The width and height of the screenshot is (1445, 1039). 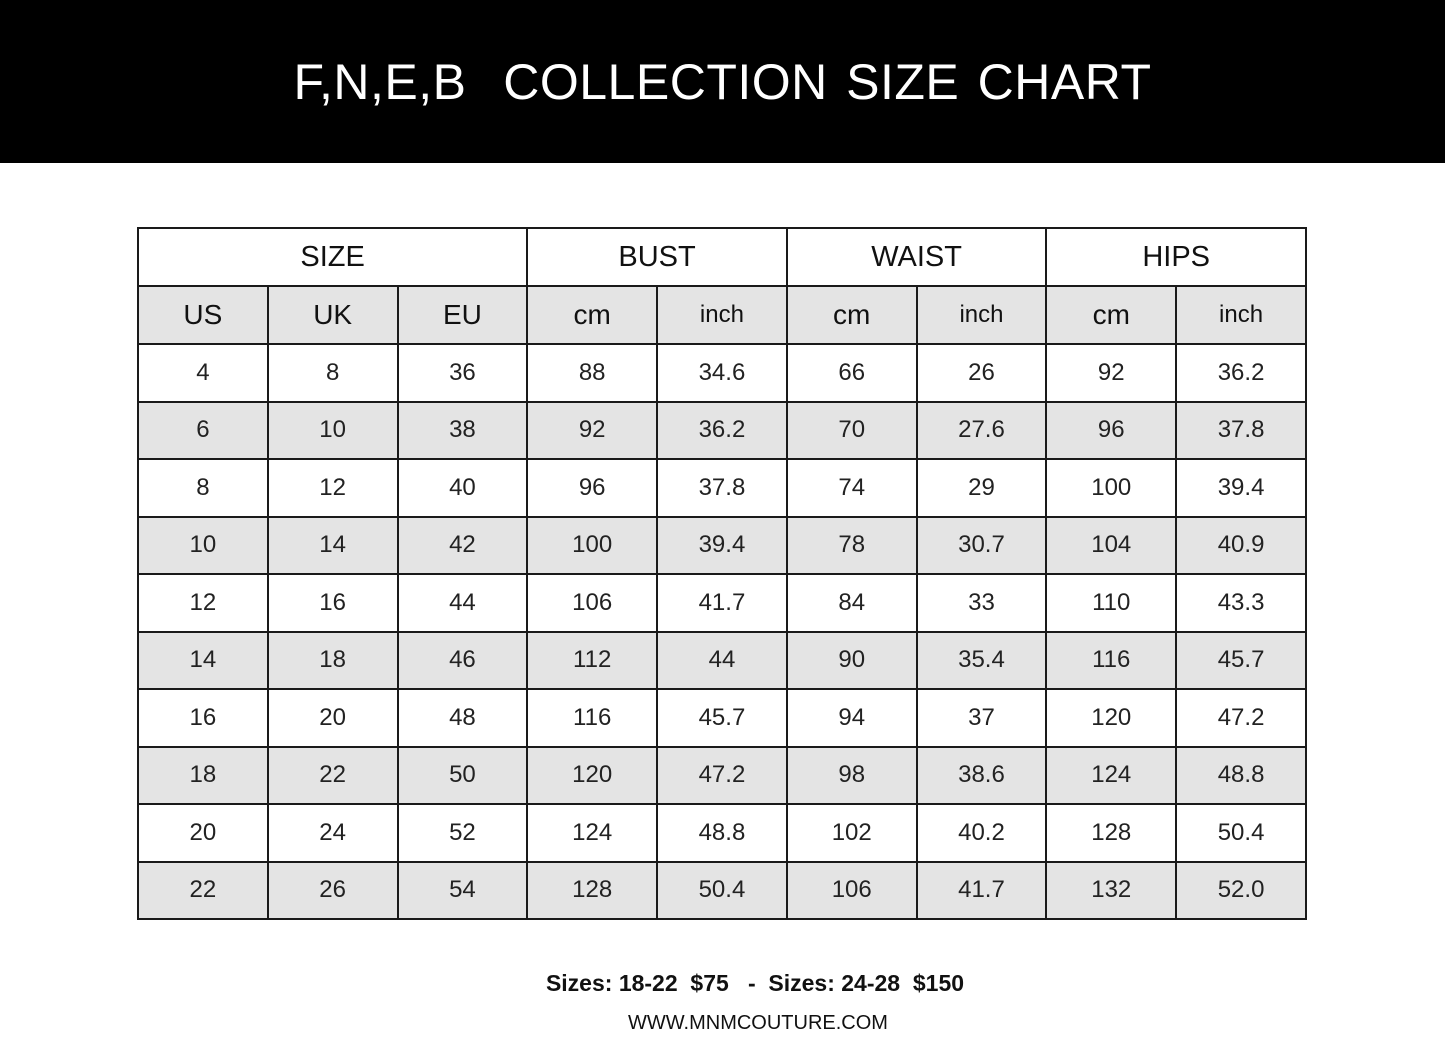 What do you see at coordinates (755, 983) in the screenshot?
I see `price-note: Sizes: 18-22 $75 - Sizes: 24-28 $150` at bounding box center [755, 983].